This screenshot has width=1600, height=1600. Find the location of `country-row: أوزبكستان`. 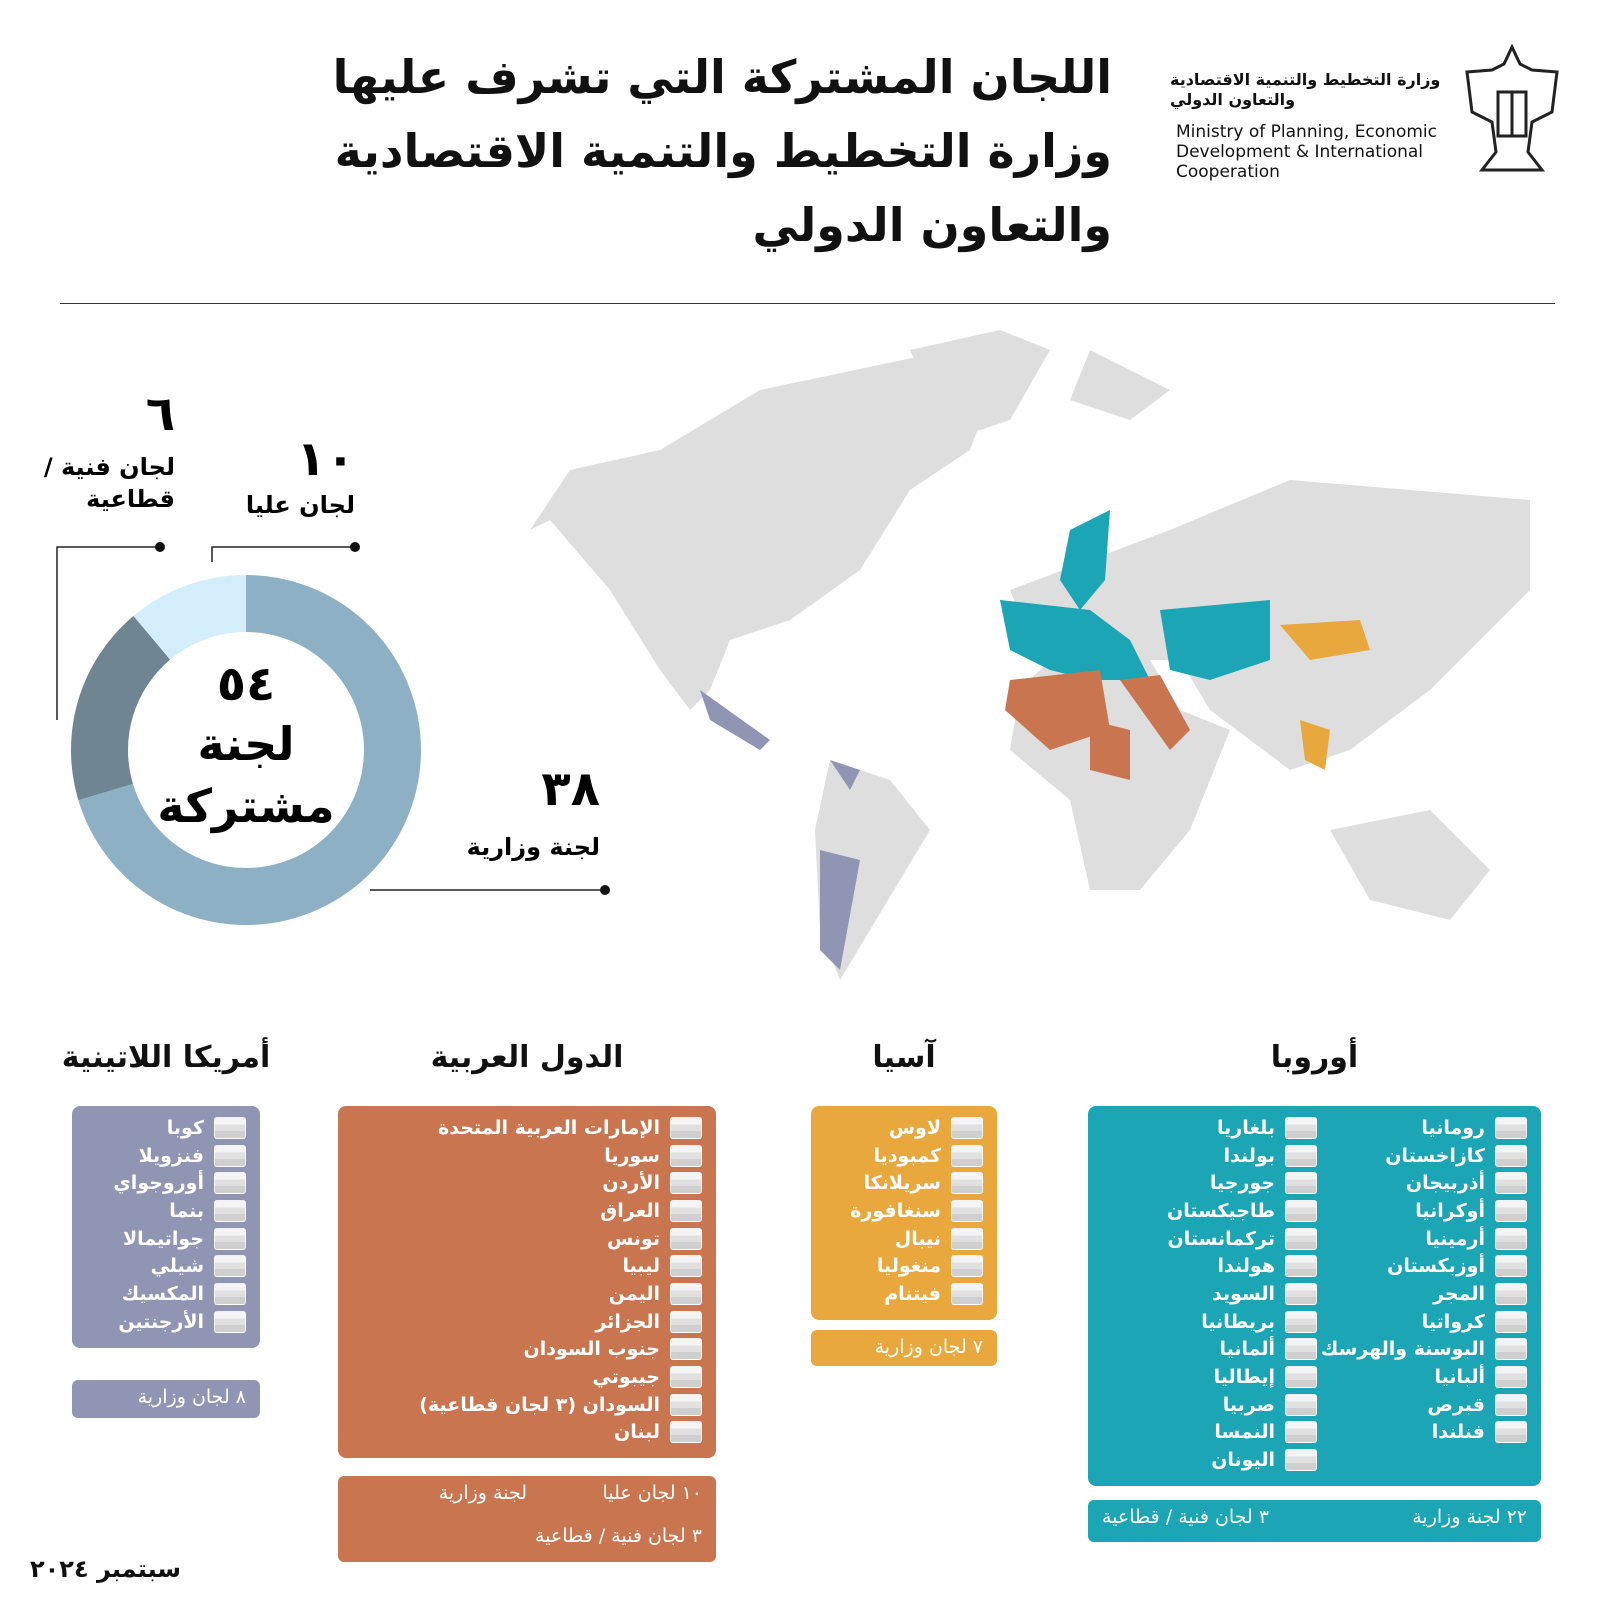

country-row: أوزبكستان is located at coordinates (1422, 1266).